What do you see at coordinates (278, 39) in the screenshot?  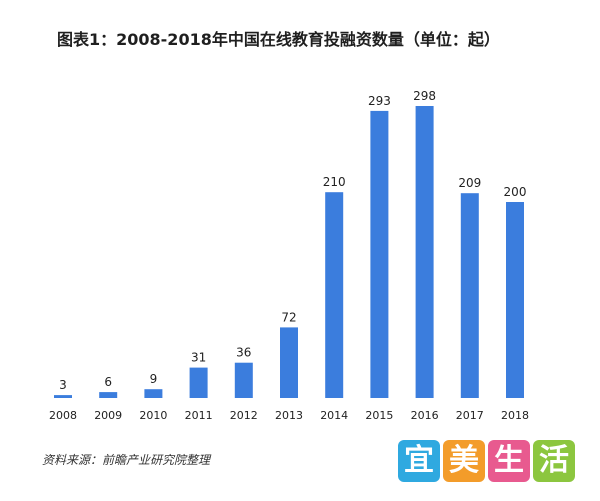 I see `chart-title: 图表1：2008-2018年中国在线教育投融资数量（单位：起）` at bounding box center [278, 39].